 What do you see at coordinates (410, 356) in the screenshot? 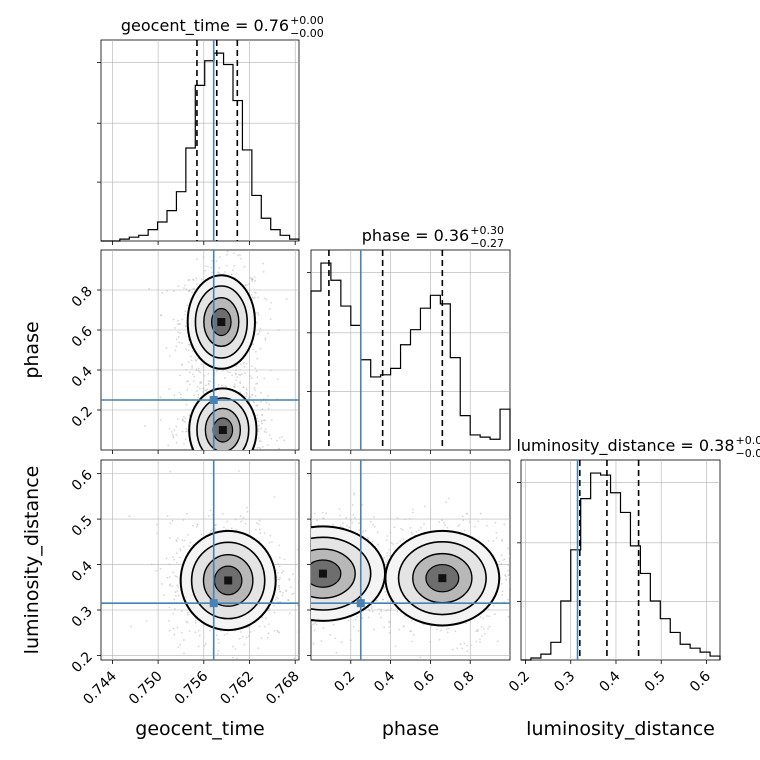
I see `histogram-phase` at bounding box center [410, 356].